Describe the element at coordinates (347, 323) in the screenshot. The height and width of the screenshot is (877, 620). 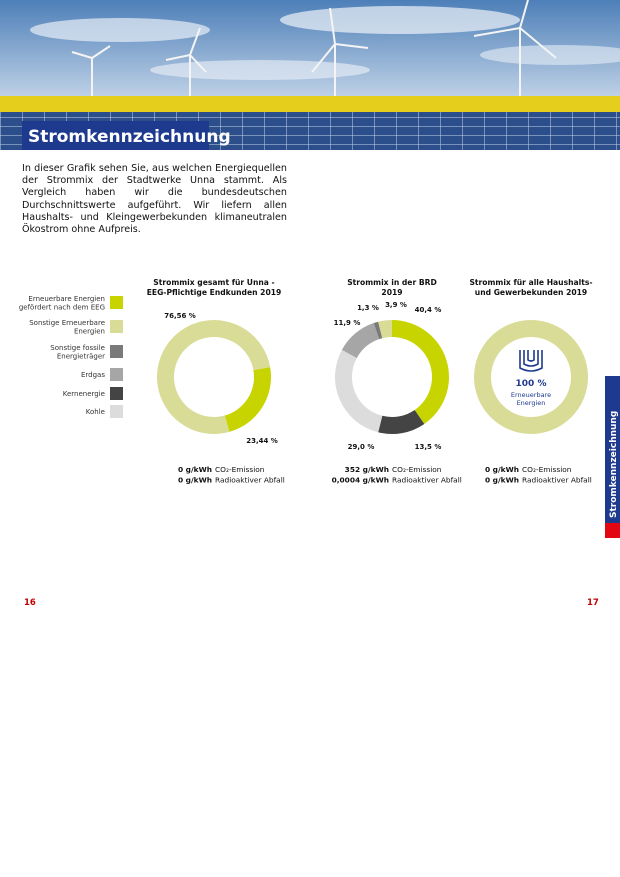
I see `value-label: 11,9 %` at that location.